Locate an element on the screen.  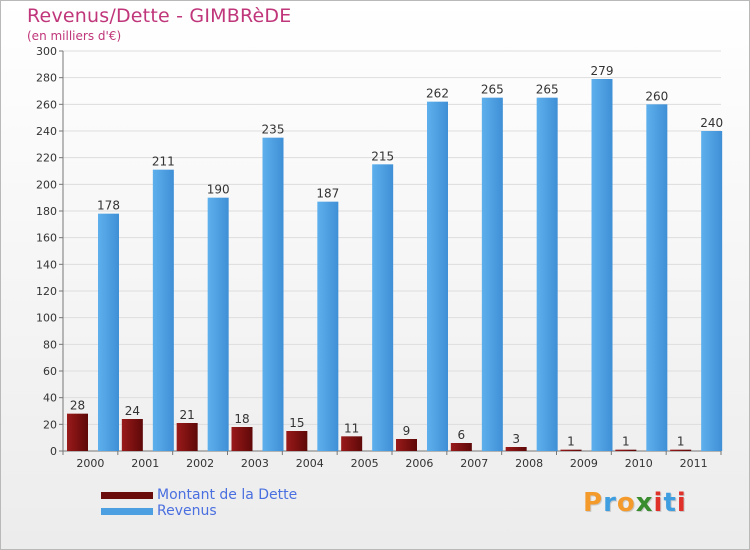
x-tick-label: 2006 is located at coordinates (419, 463).